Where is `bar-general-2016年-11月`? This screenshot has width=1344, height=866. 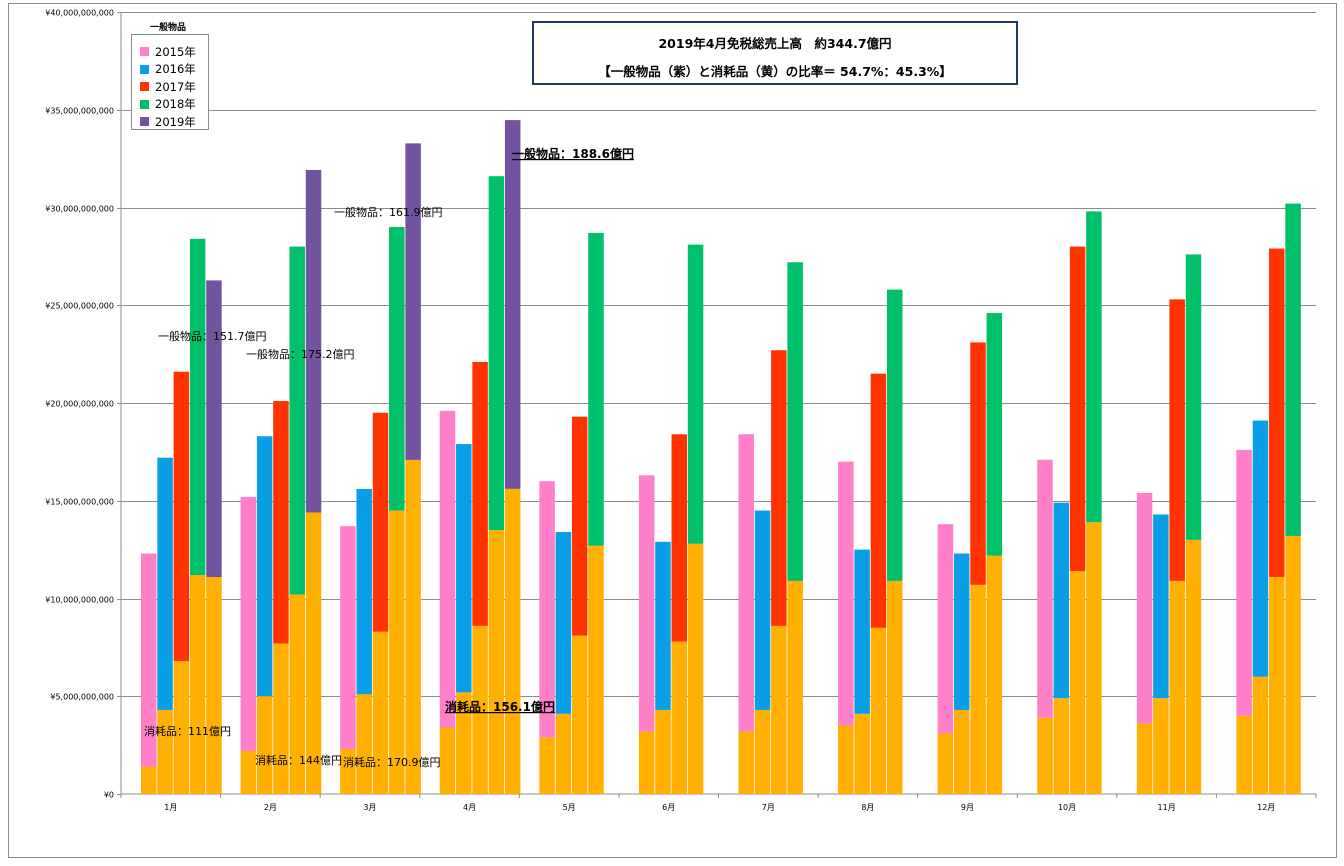 bar-general-2016年-11月 is located at coordinates (1161, 606).